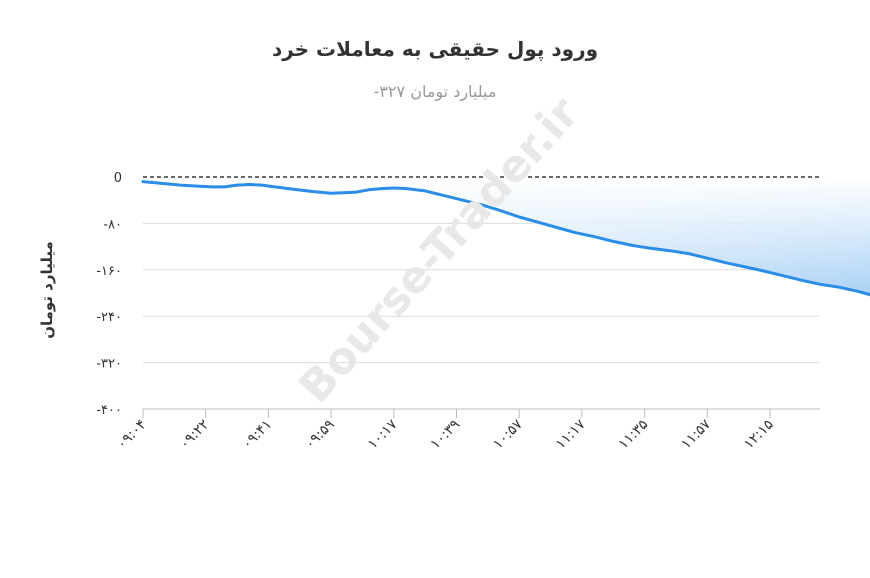  Describe the element at coordinates (109, 317) in the screenshot. I see `y-tick-label: -۲۴۰` at that location.